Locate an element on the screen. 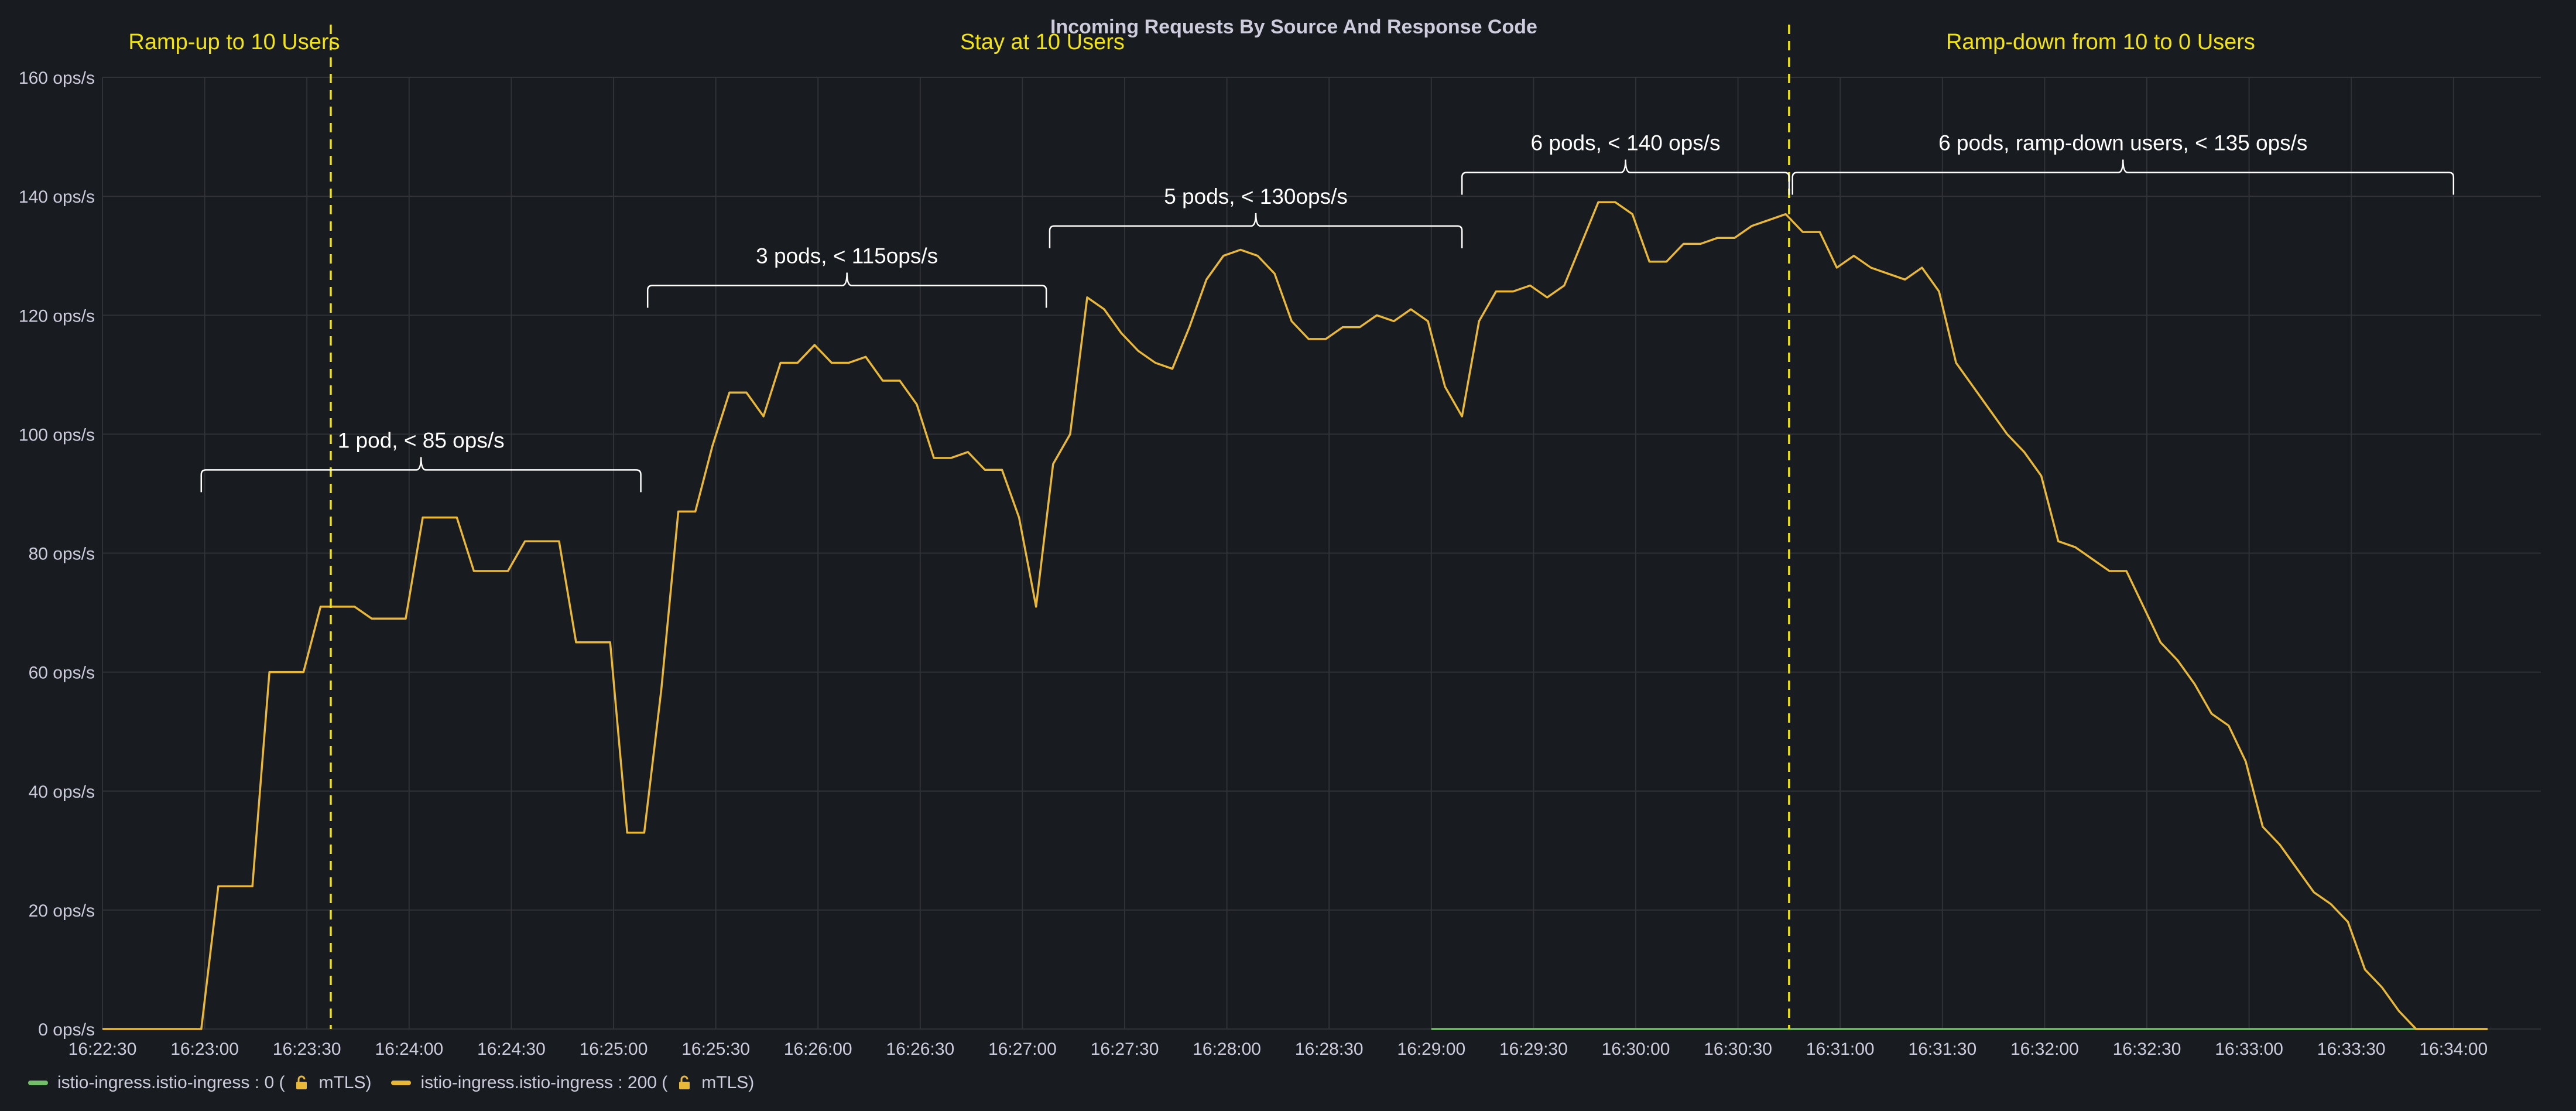 This screenshot has width=2576, height=1111. legend-swatch-yellow is located at coordinates (401, 1083).